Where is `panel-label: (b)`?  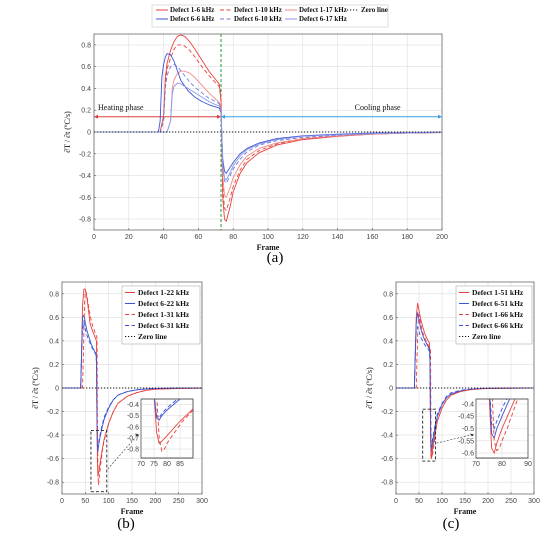 panel-label: (b) is located at coordinates (126, 524).